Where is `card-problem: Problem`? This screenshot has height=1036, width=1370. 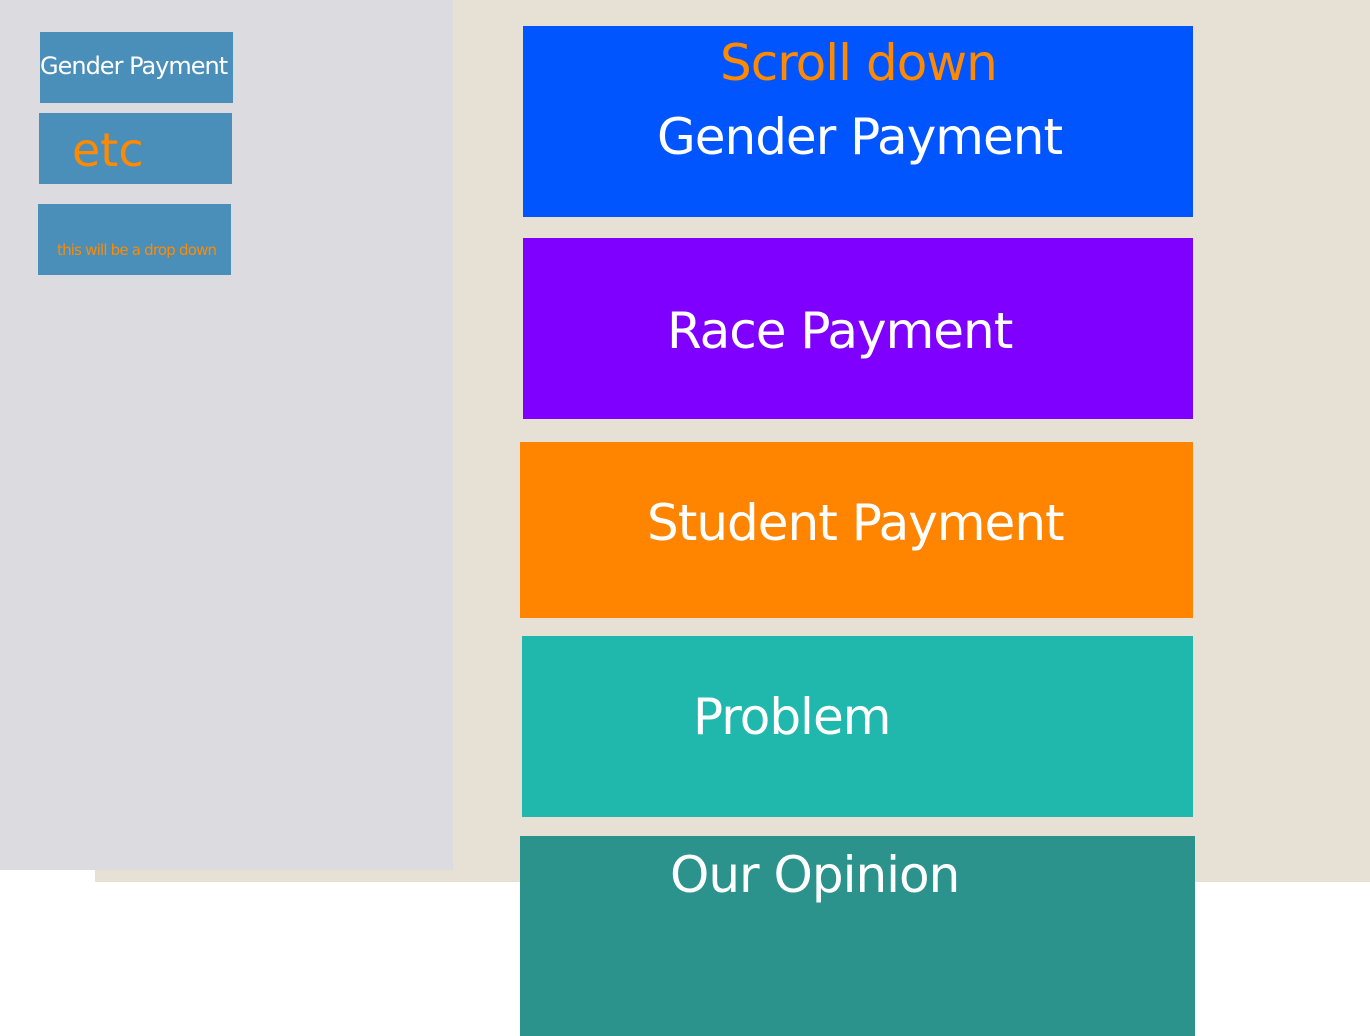 card-problem: Problem is located at coordinates (857, 726).